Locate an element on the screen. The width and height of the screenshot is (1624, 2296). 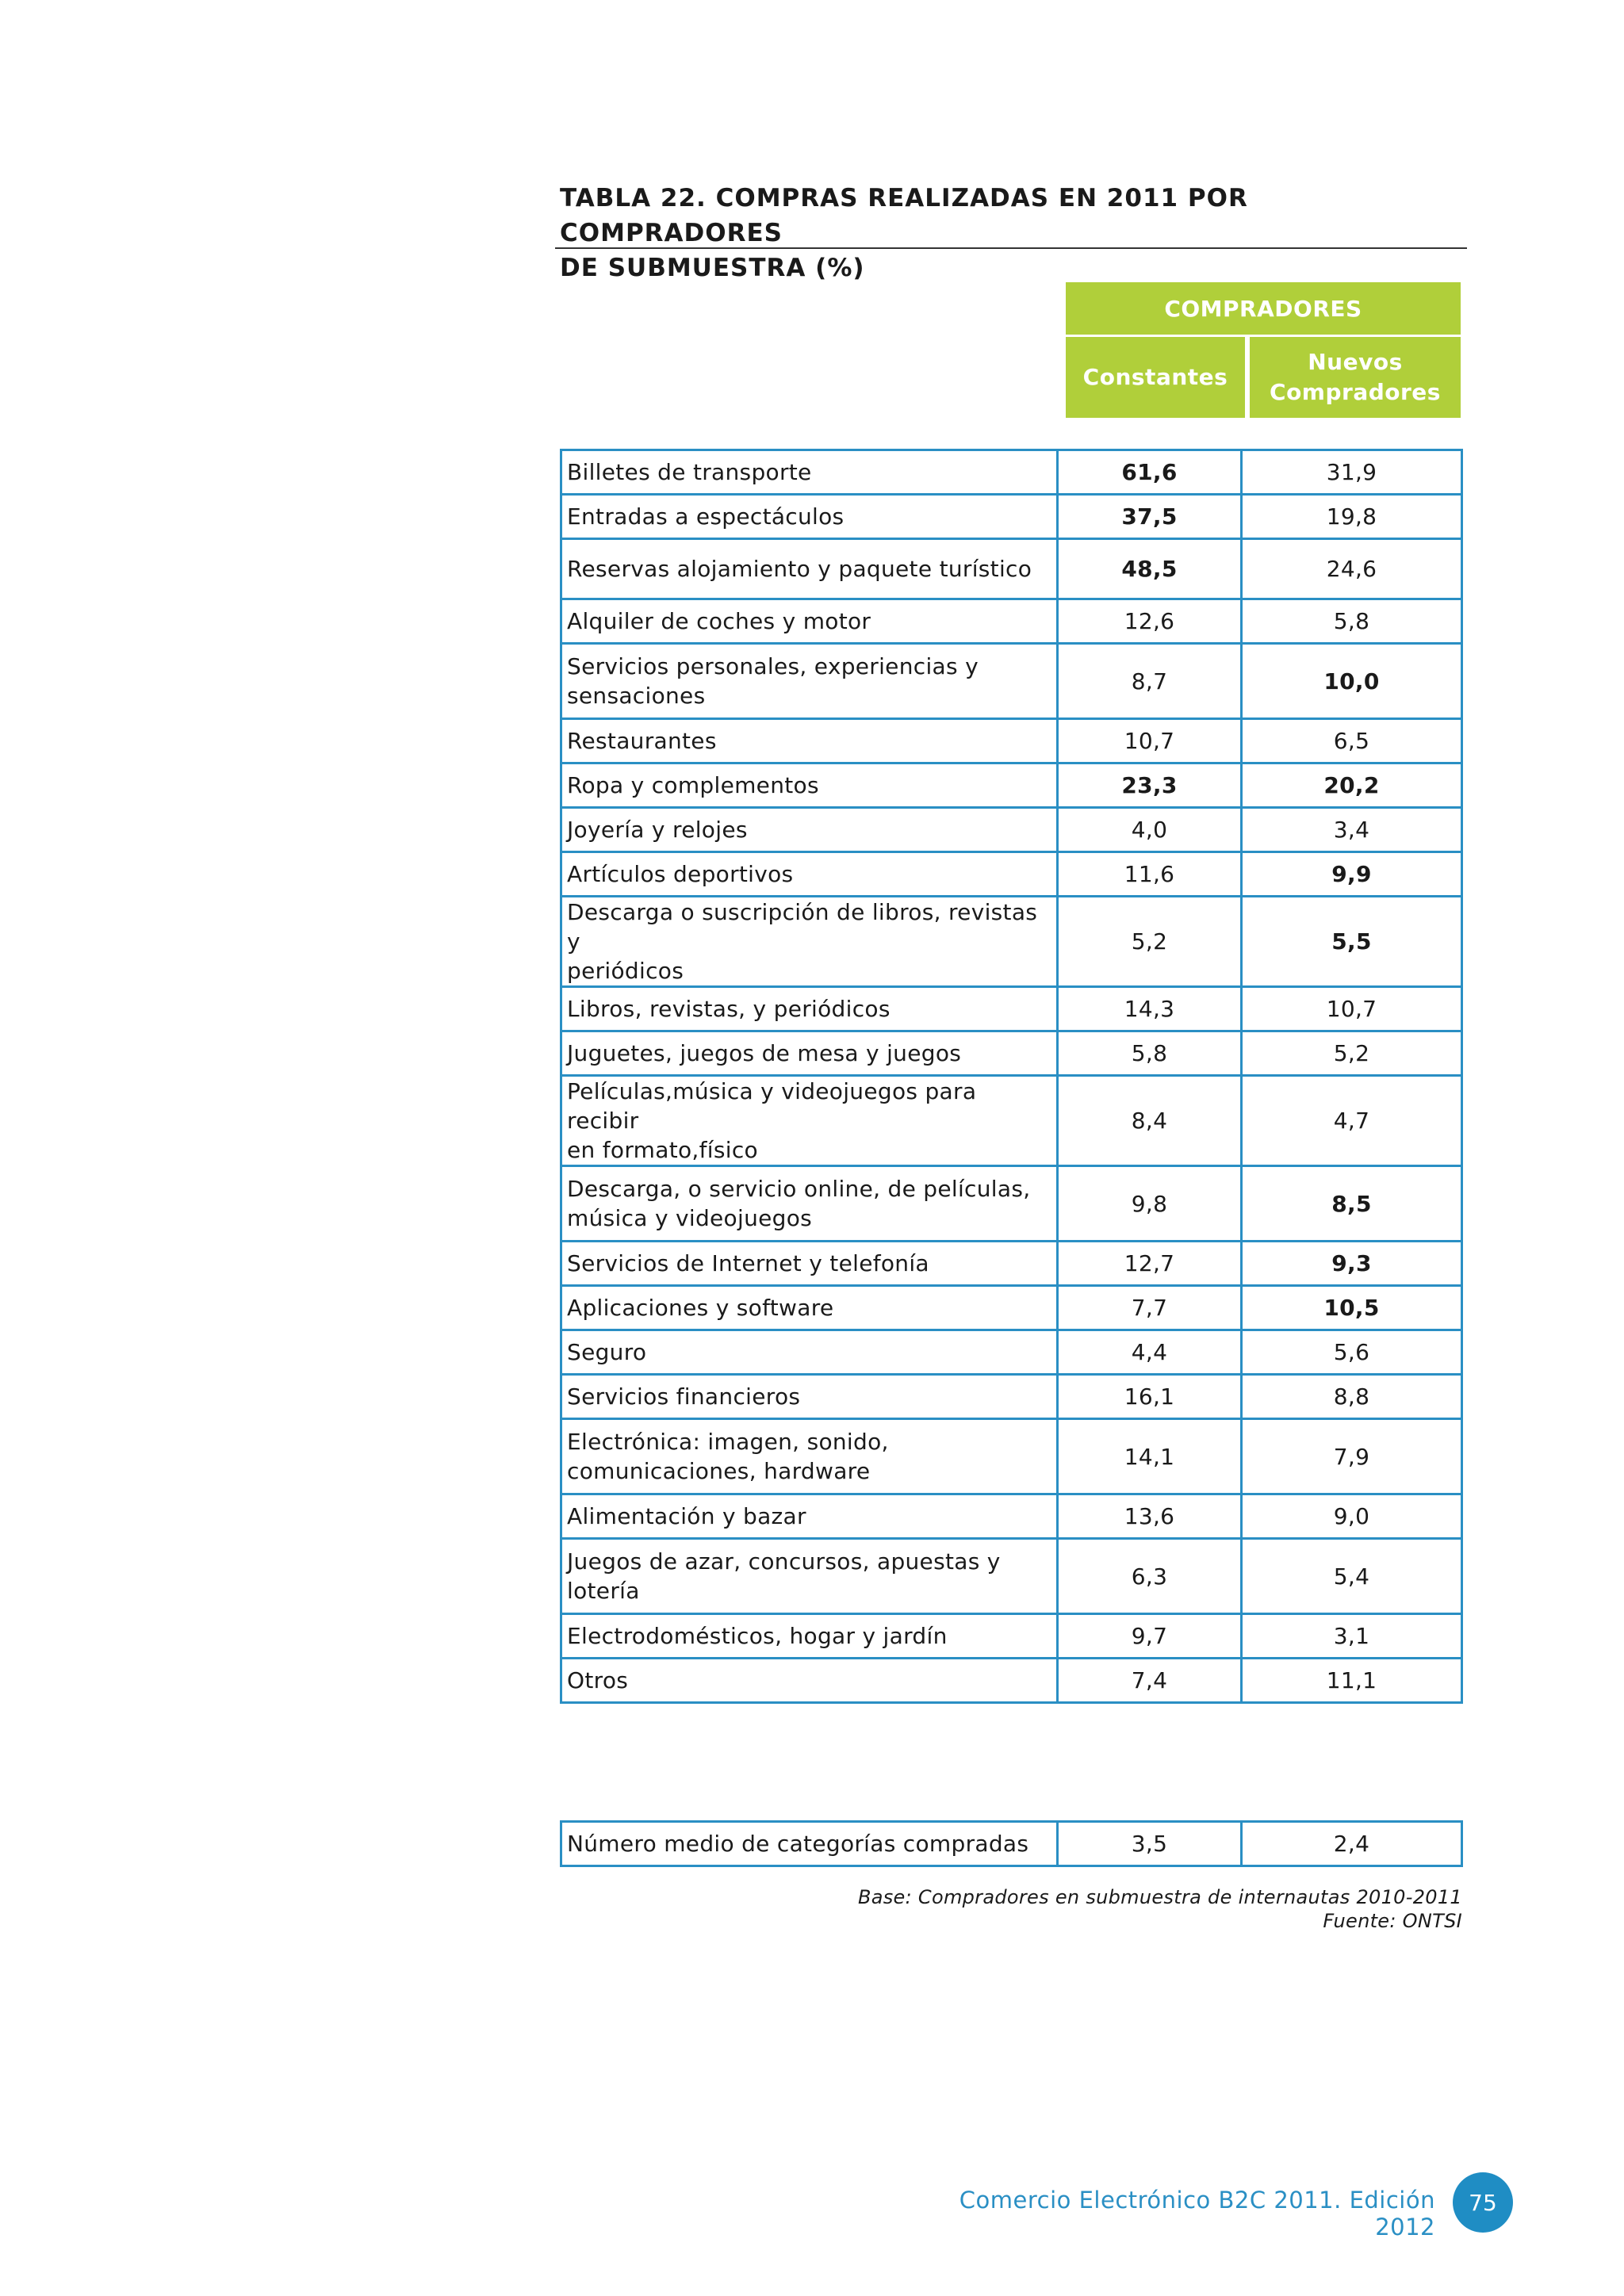
cell-constantes: 8,7 is located at coordinates (1149, 681).